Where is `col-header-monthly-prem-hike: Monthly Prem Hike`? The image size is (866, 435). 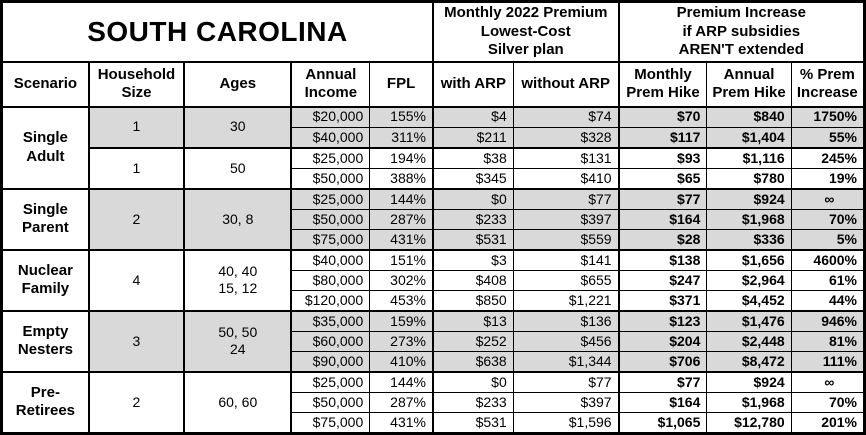
col-header-monthly-prem-hike: Monthly Prem Hike is located at coordinates (662, 83).